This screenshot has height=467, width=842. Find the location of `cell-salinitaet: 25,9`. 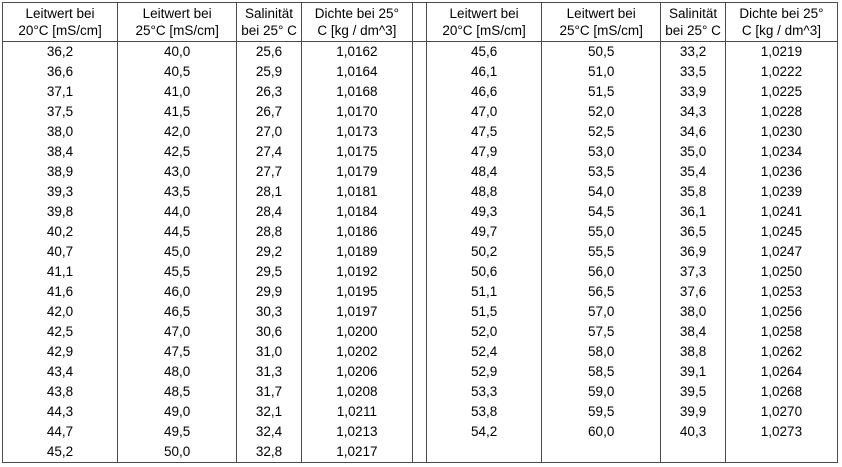

cell-salinitaet: 25,9 is located at coordinates (269, 72).